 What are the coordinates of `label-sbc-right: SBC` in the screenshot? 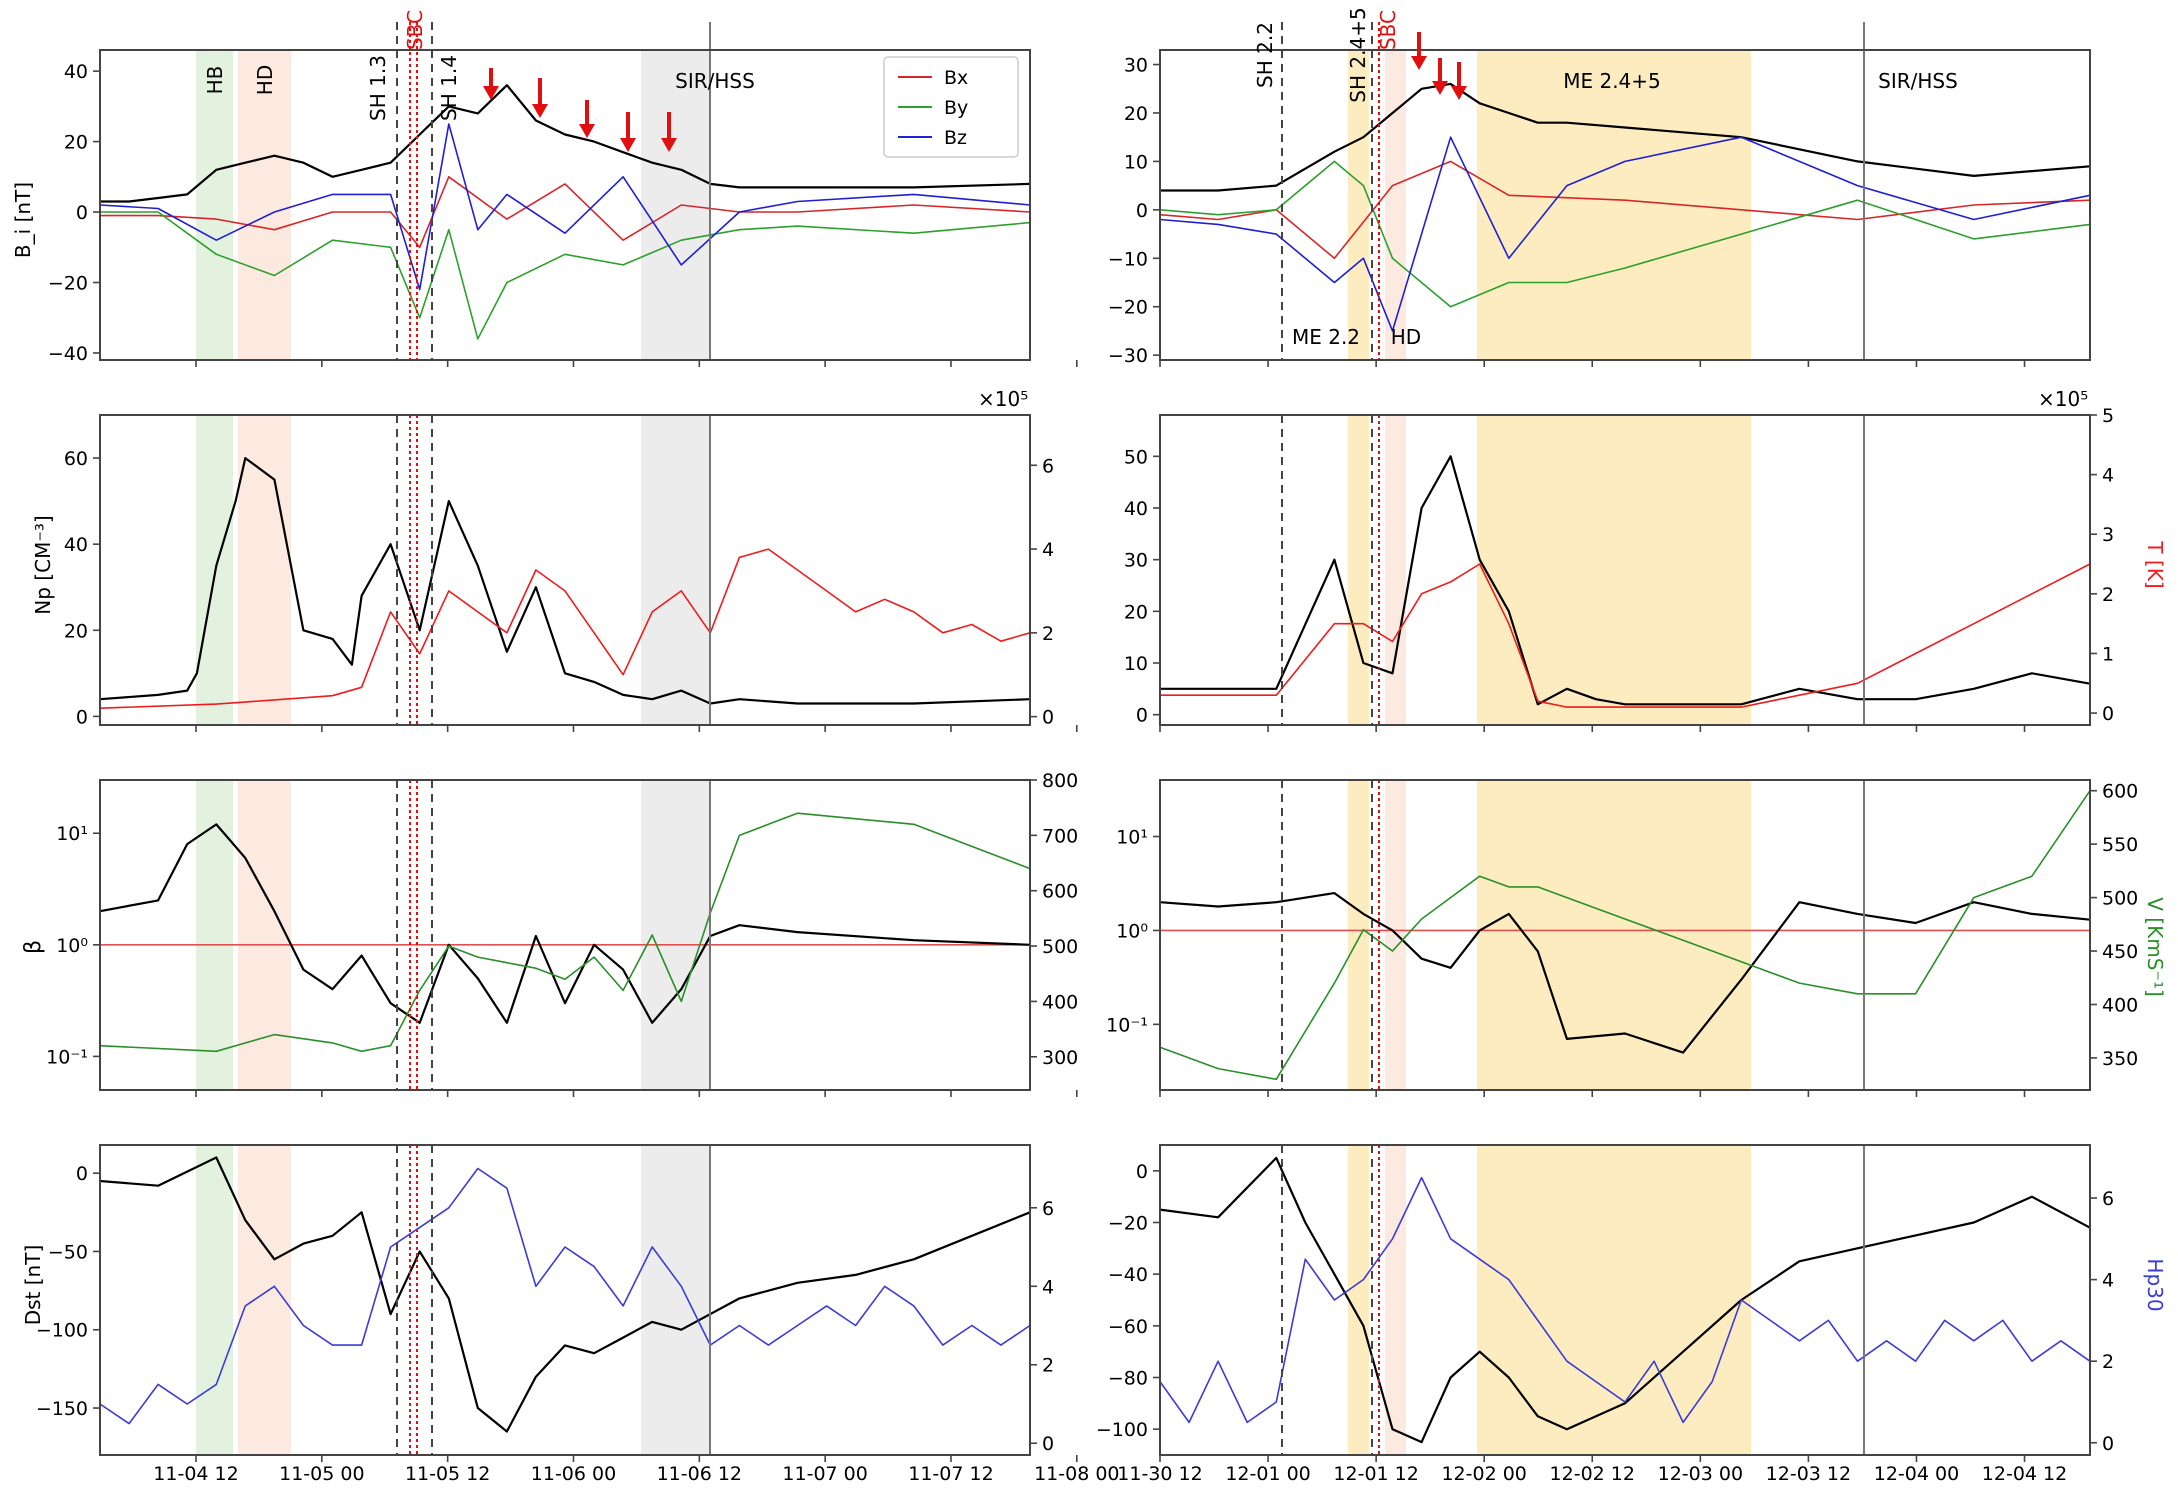 It's located at (1388, 30).